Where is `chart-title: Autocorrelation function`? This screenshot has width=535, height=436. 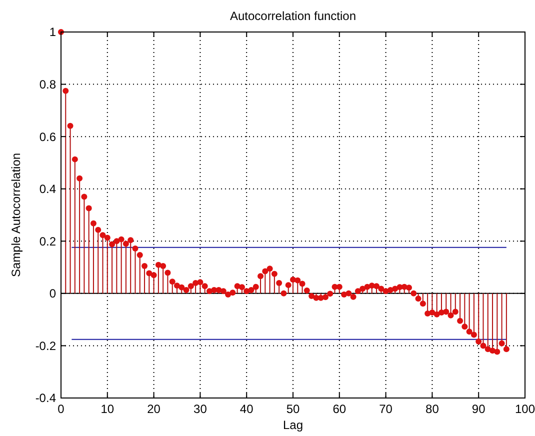 chart-title: Autocorrelation function is located at coordinates (293, 16).